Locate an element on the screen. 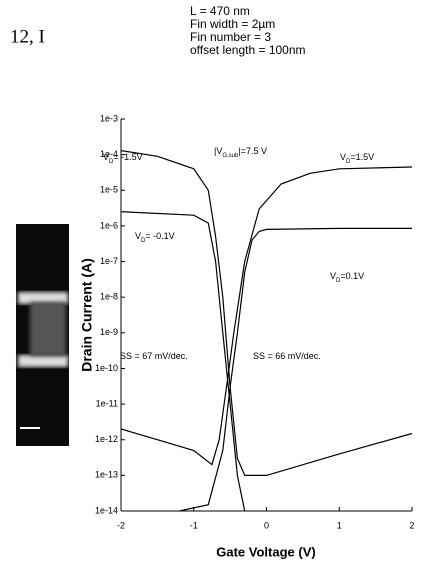 The width and height of the screenshot is (430, 566). y-tick-label: 1e-3 is located at coordinates (109, 118).